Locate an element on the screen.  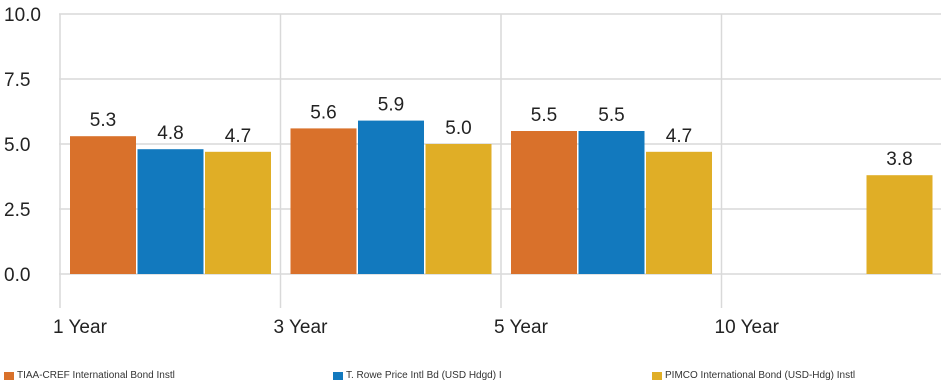
y-tick-label: 5.0 is located at coordinates (17, 145).